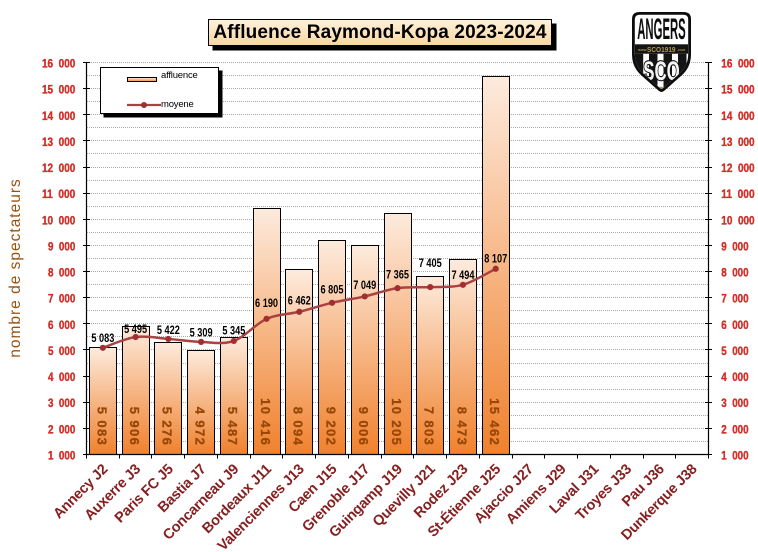 The image size is (758, 552). What do you see at coordinates (167, 427) in the screenshot?
I see `svg-text: 5 276` at bounding box center [167, 427].